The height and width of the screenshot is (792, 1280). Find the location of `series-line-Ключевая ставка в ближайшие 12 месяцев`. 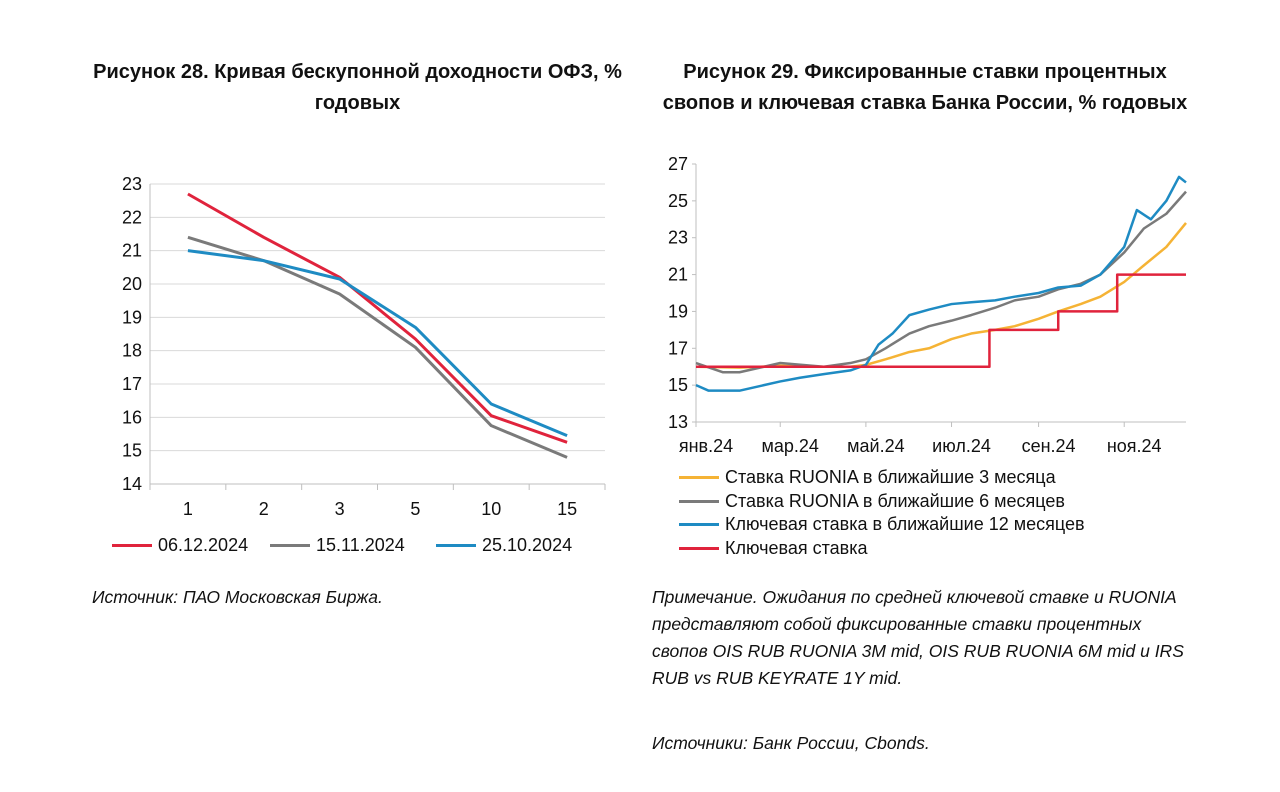

series-line-Ключевая ставка в ближайшие 12 месяцев is located at coordinates (941, 283).